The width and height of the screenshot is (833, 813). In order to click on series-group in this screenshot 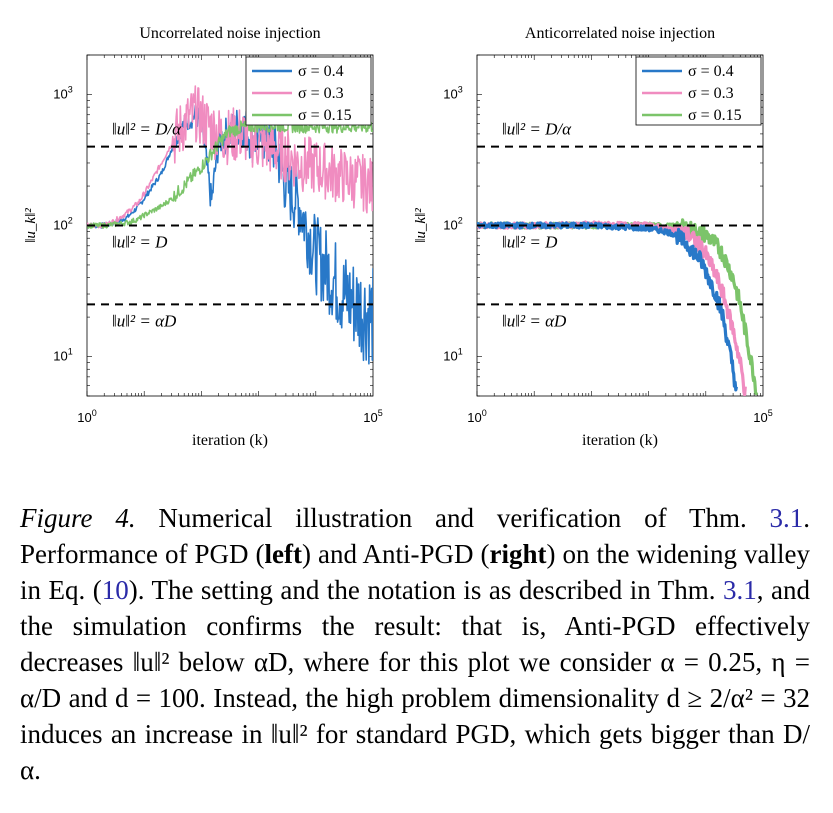, I will do `click(230, 225)`.